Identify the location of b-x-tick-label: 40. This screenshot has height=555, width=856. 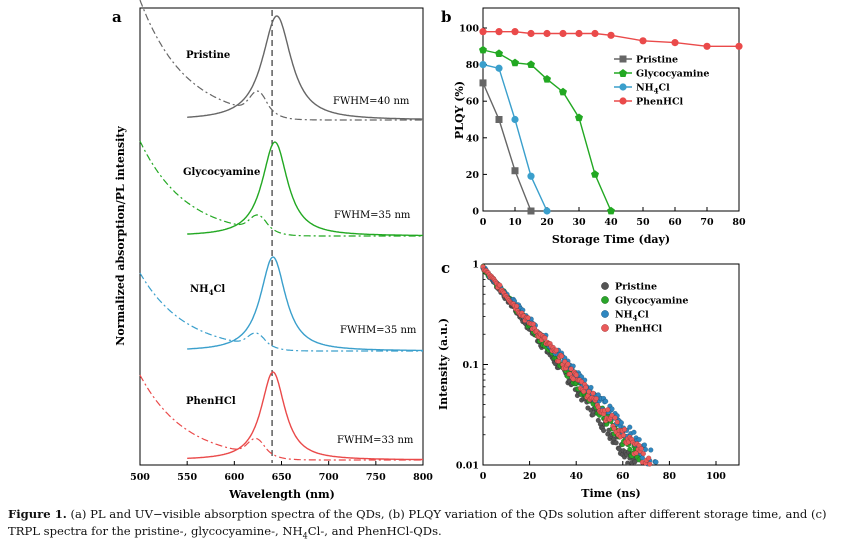
(611, 222).